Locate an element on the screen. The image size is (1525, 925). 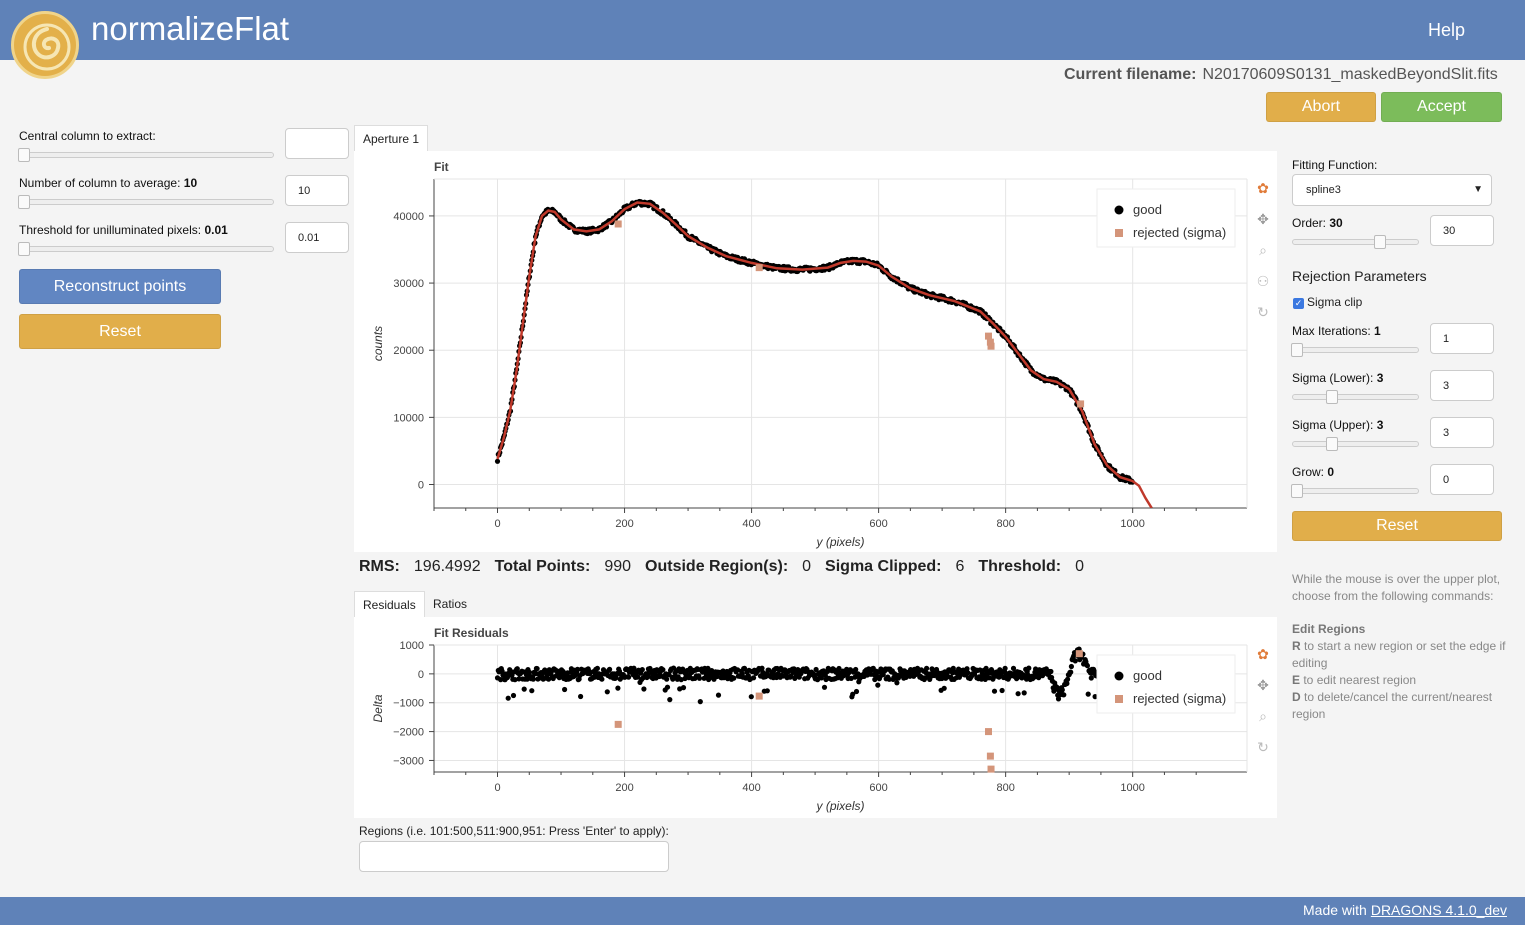
grow-input: 0 is located at coordinates (1462, 479).